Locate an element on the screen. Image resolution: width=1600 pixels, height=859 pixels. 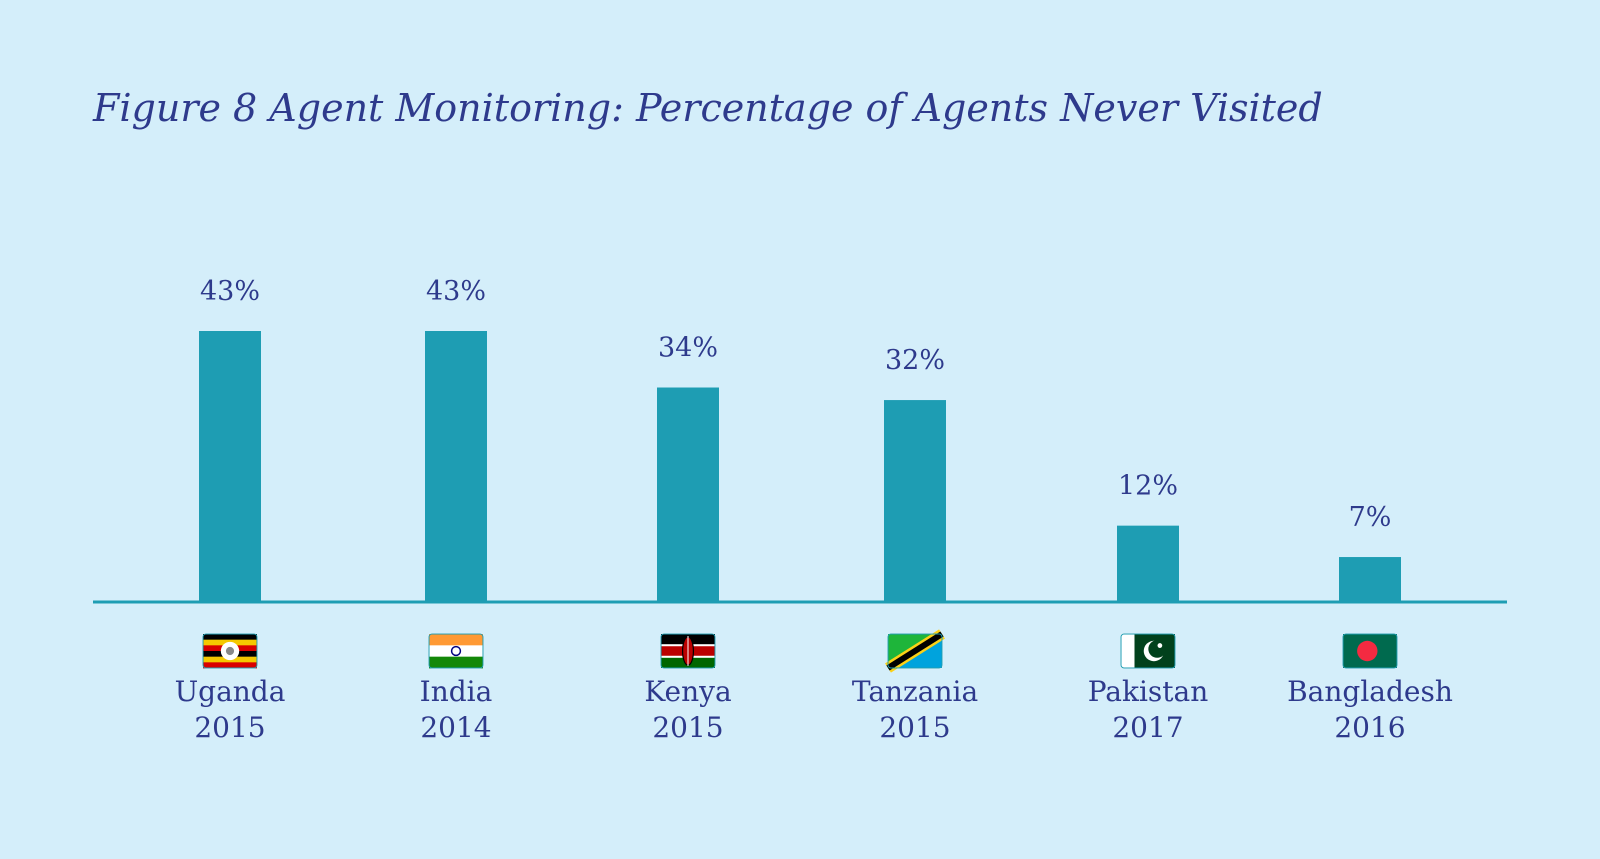
bar-bangladesh is located at coordinates (1370, 579).